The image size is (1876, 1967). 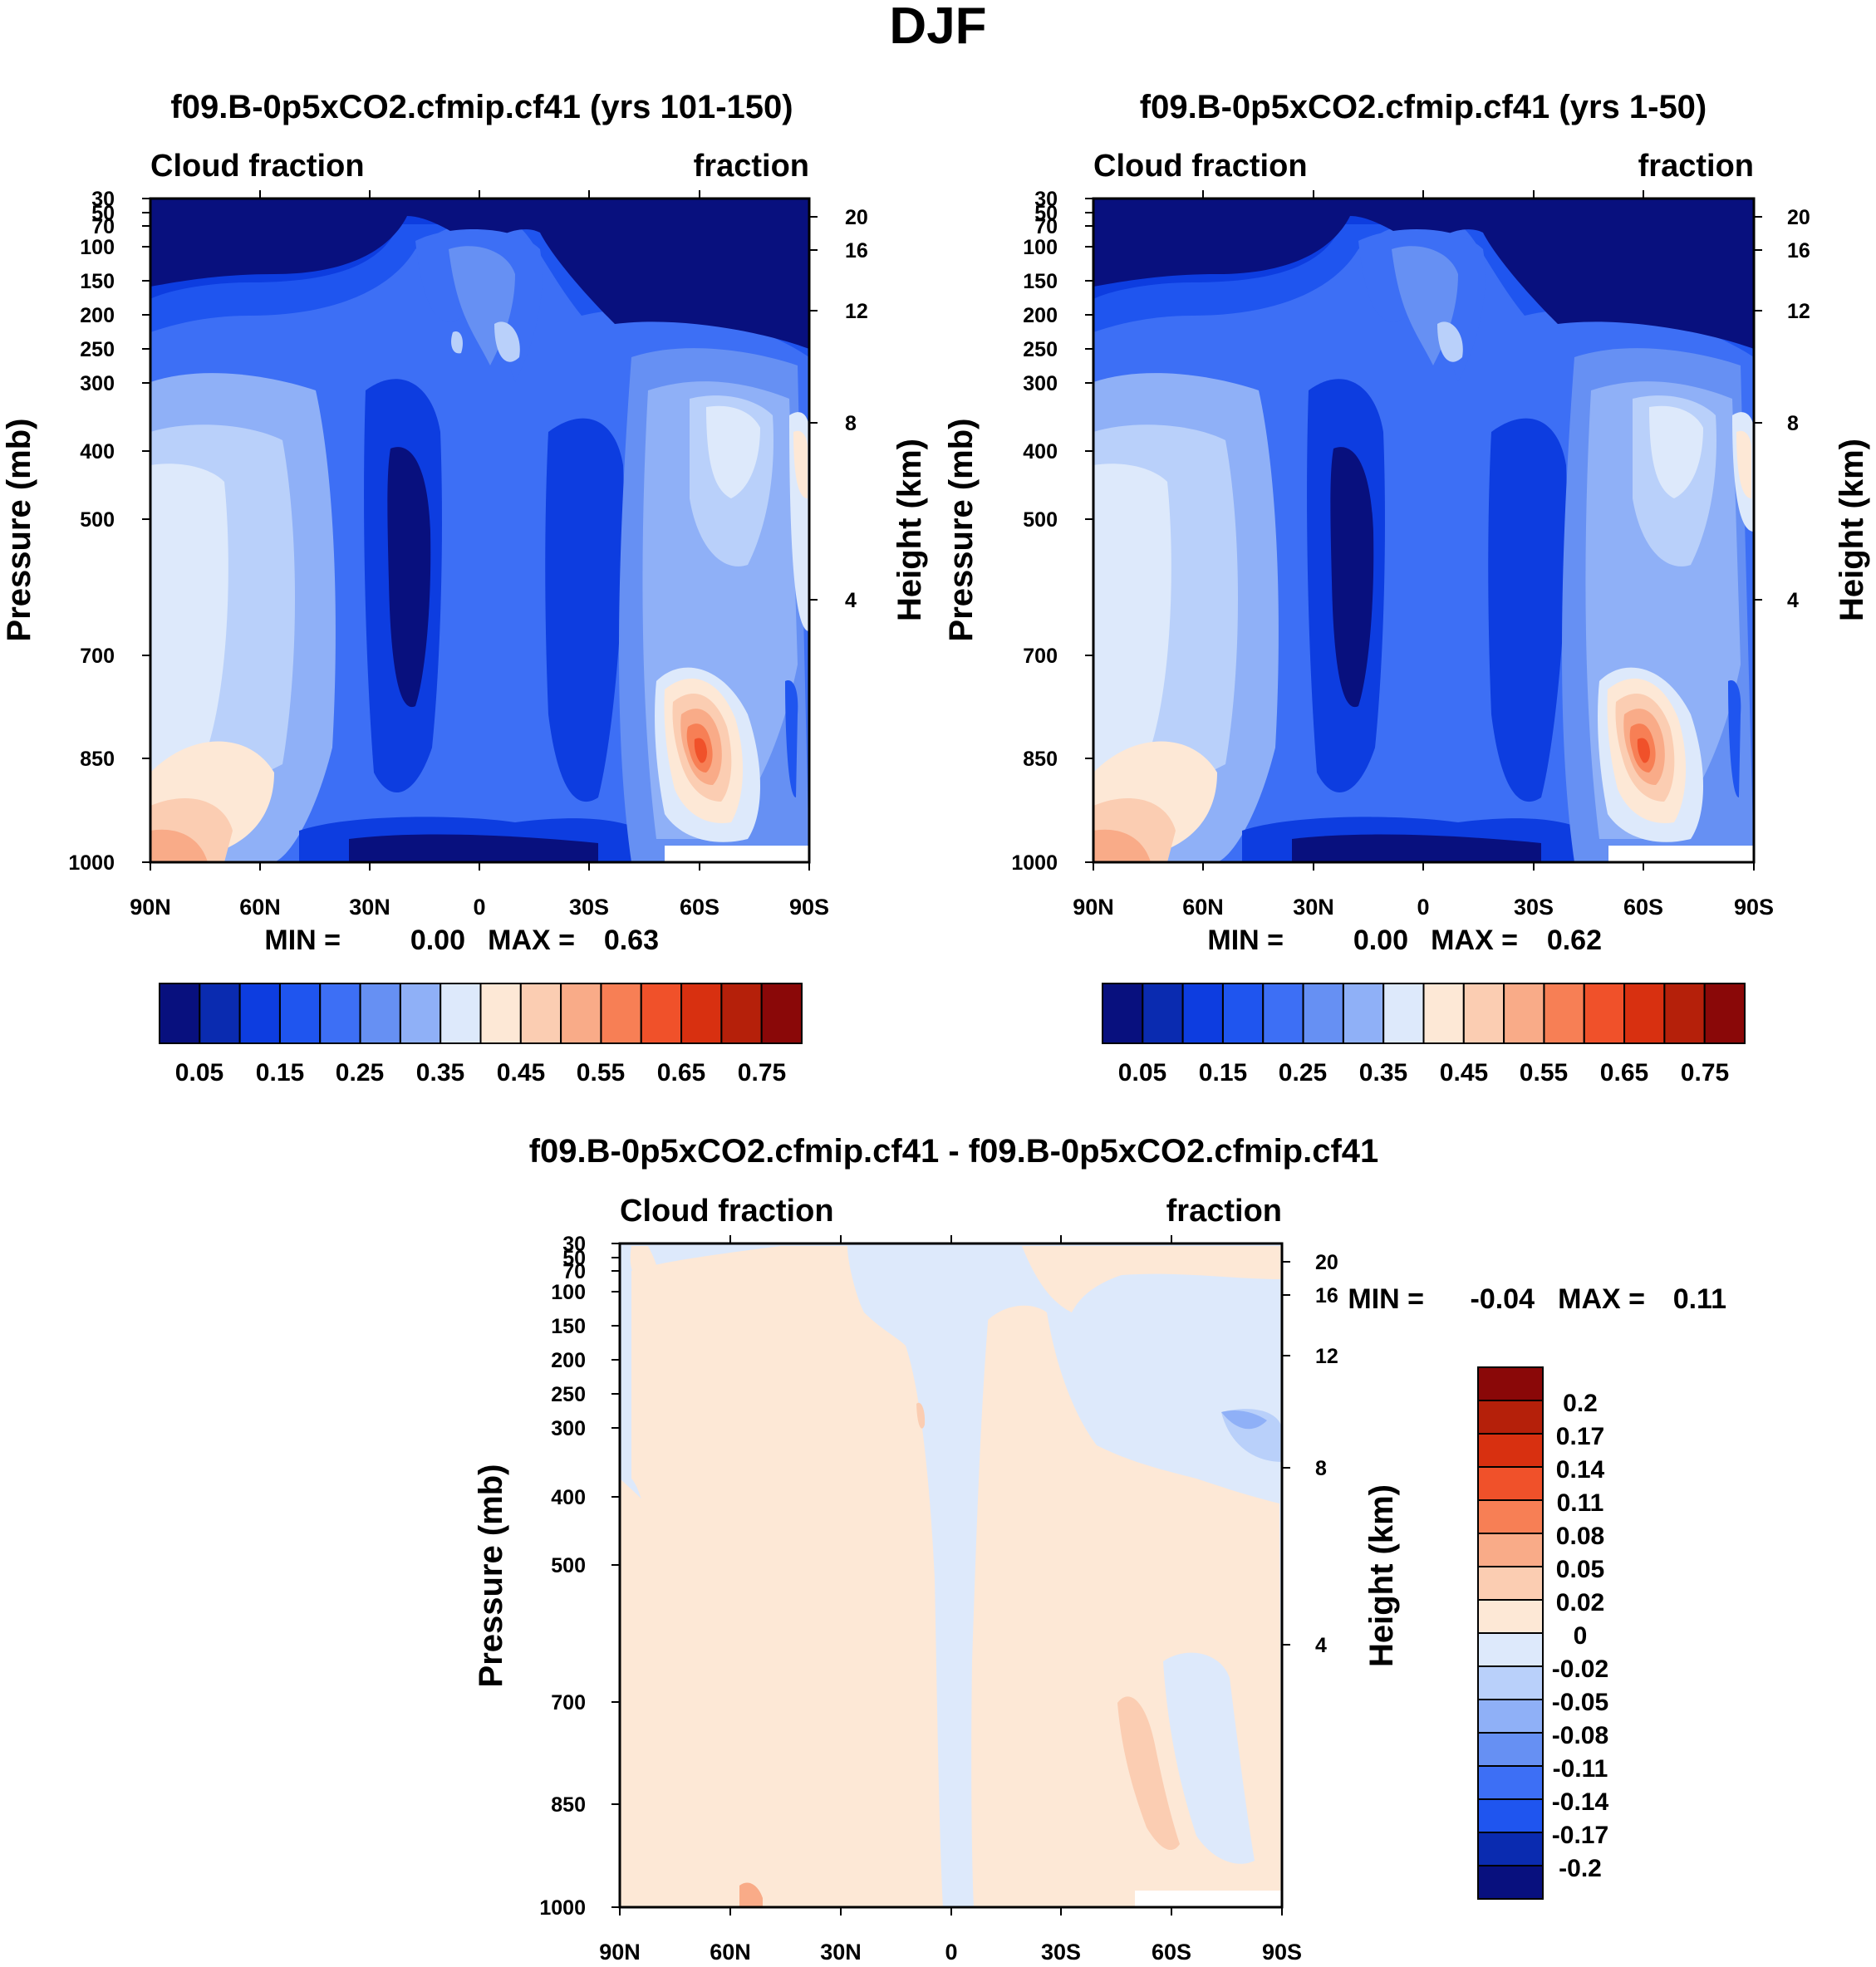 What do you see at coordinates (1601, 1299) in the screenshot?
I see `max-label: MAX =` at bounding box center [1601, 1299].